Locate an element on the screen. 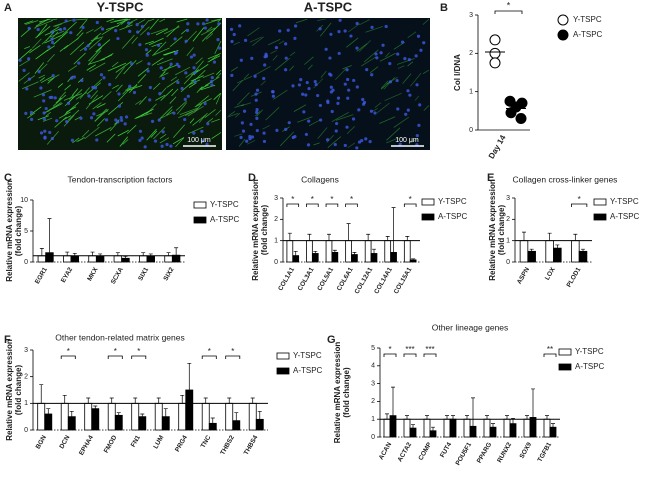  y-tick-label: 0 is located at coordinates (508, 262).